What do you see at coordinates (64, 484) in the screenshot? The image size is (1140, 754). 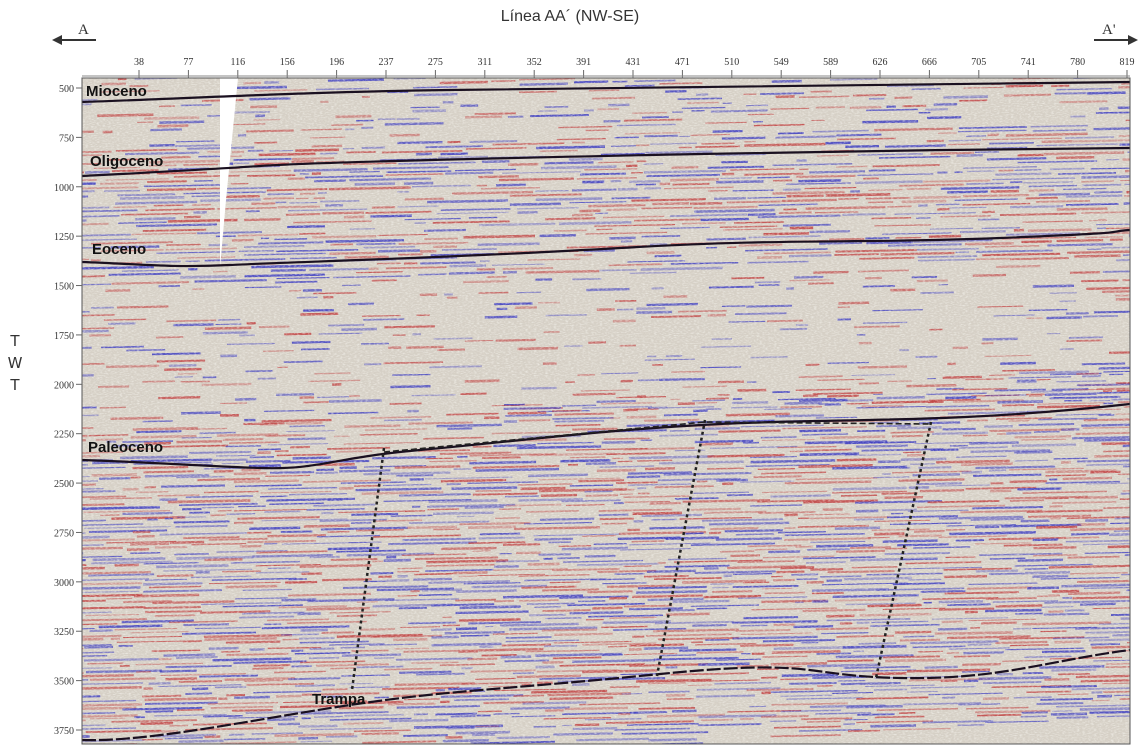 I see `y-tick-label: 2500` at bounding box center [64, 484].